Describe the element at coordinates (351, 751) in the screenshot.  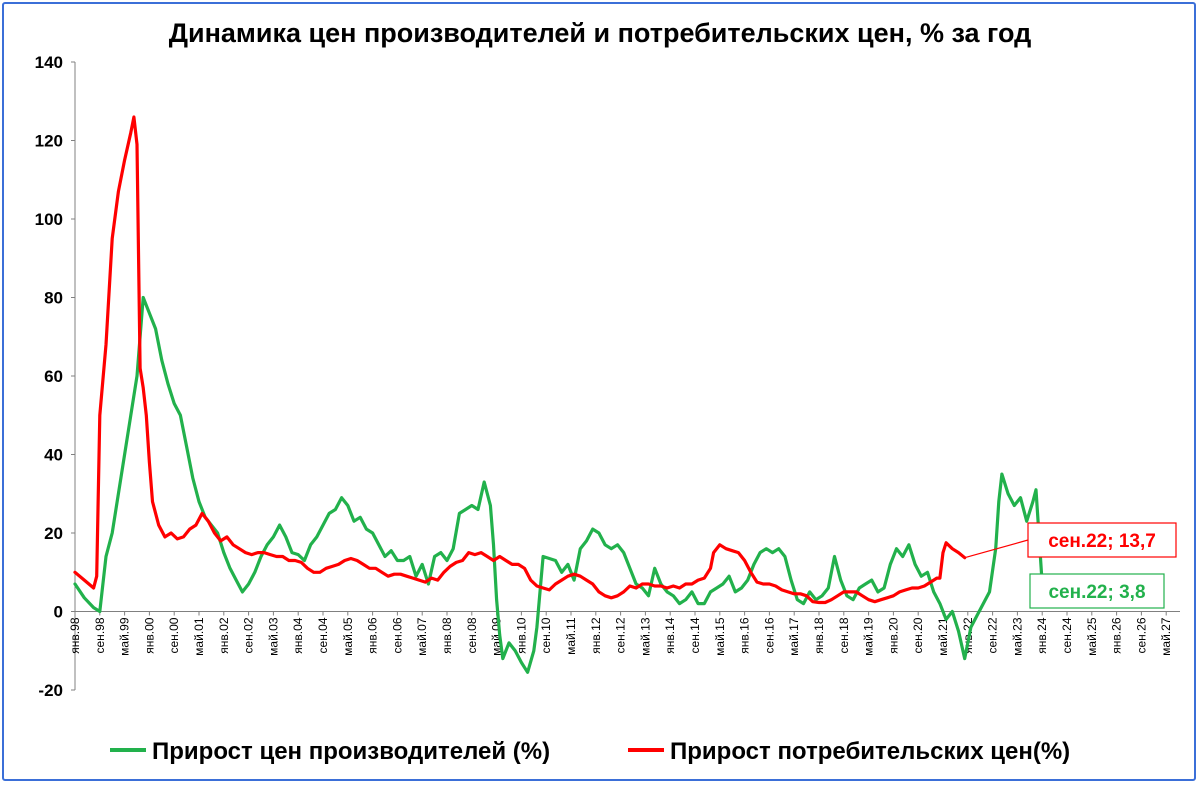
I see `legend-label-producer: Прирост цен производителей (%)` at that location.